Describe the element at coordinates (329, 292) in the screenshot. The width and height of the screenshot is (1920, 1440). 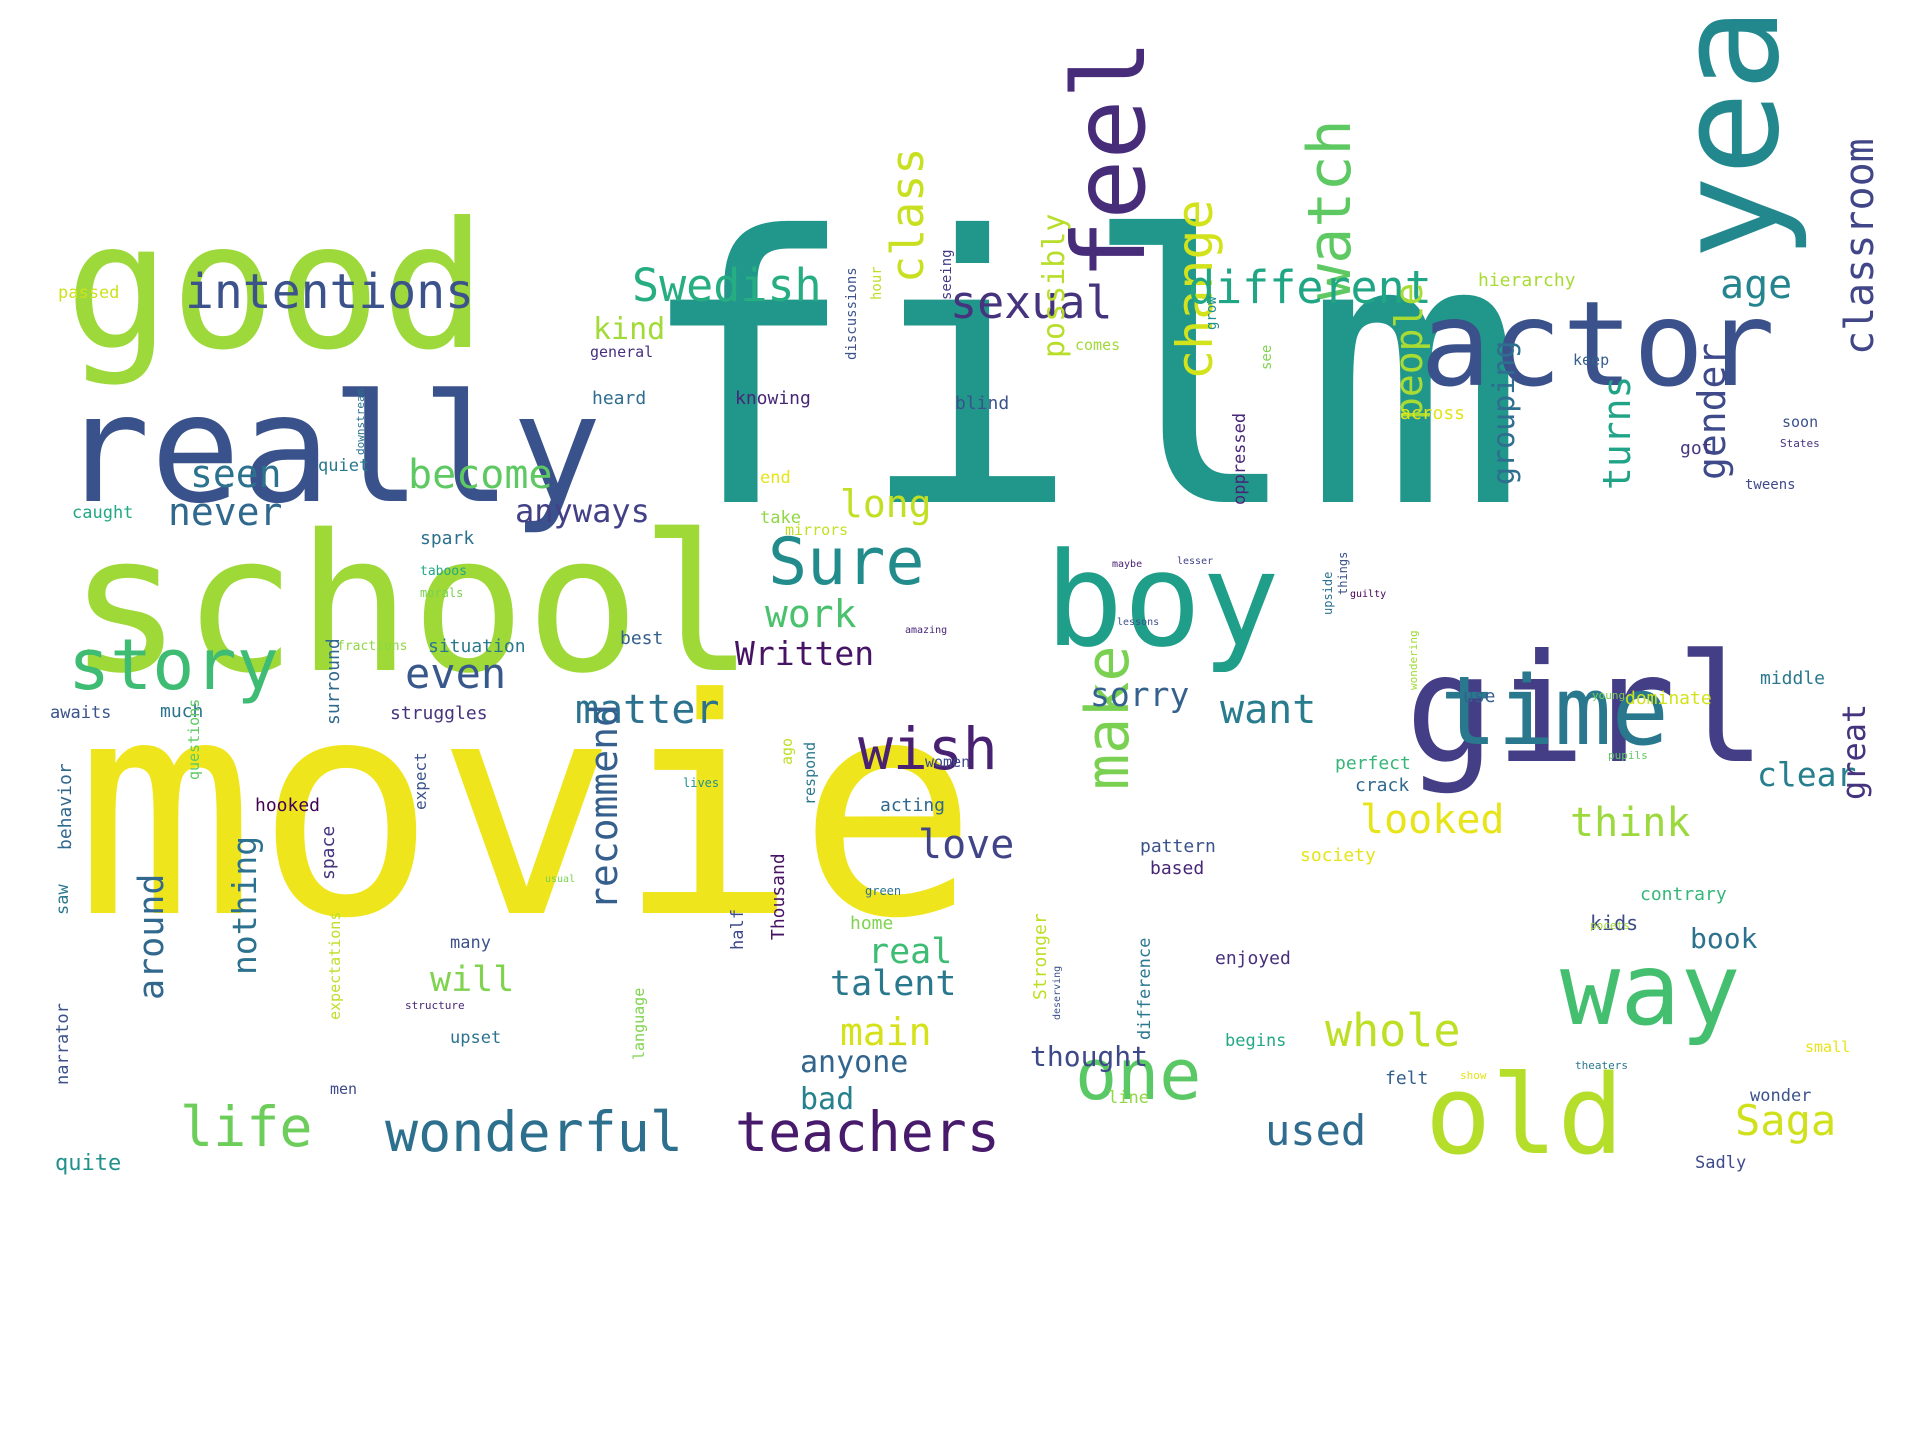
I see `word-intentions: intentions` at that location.